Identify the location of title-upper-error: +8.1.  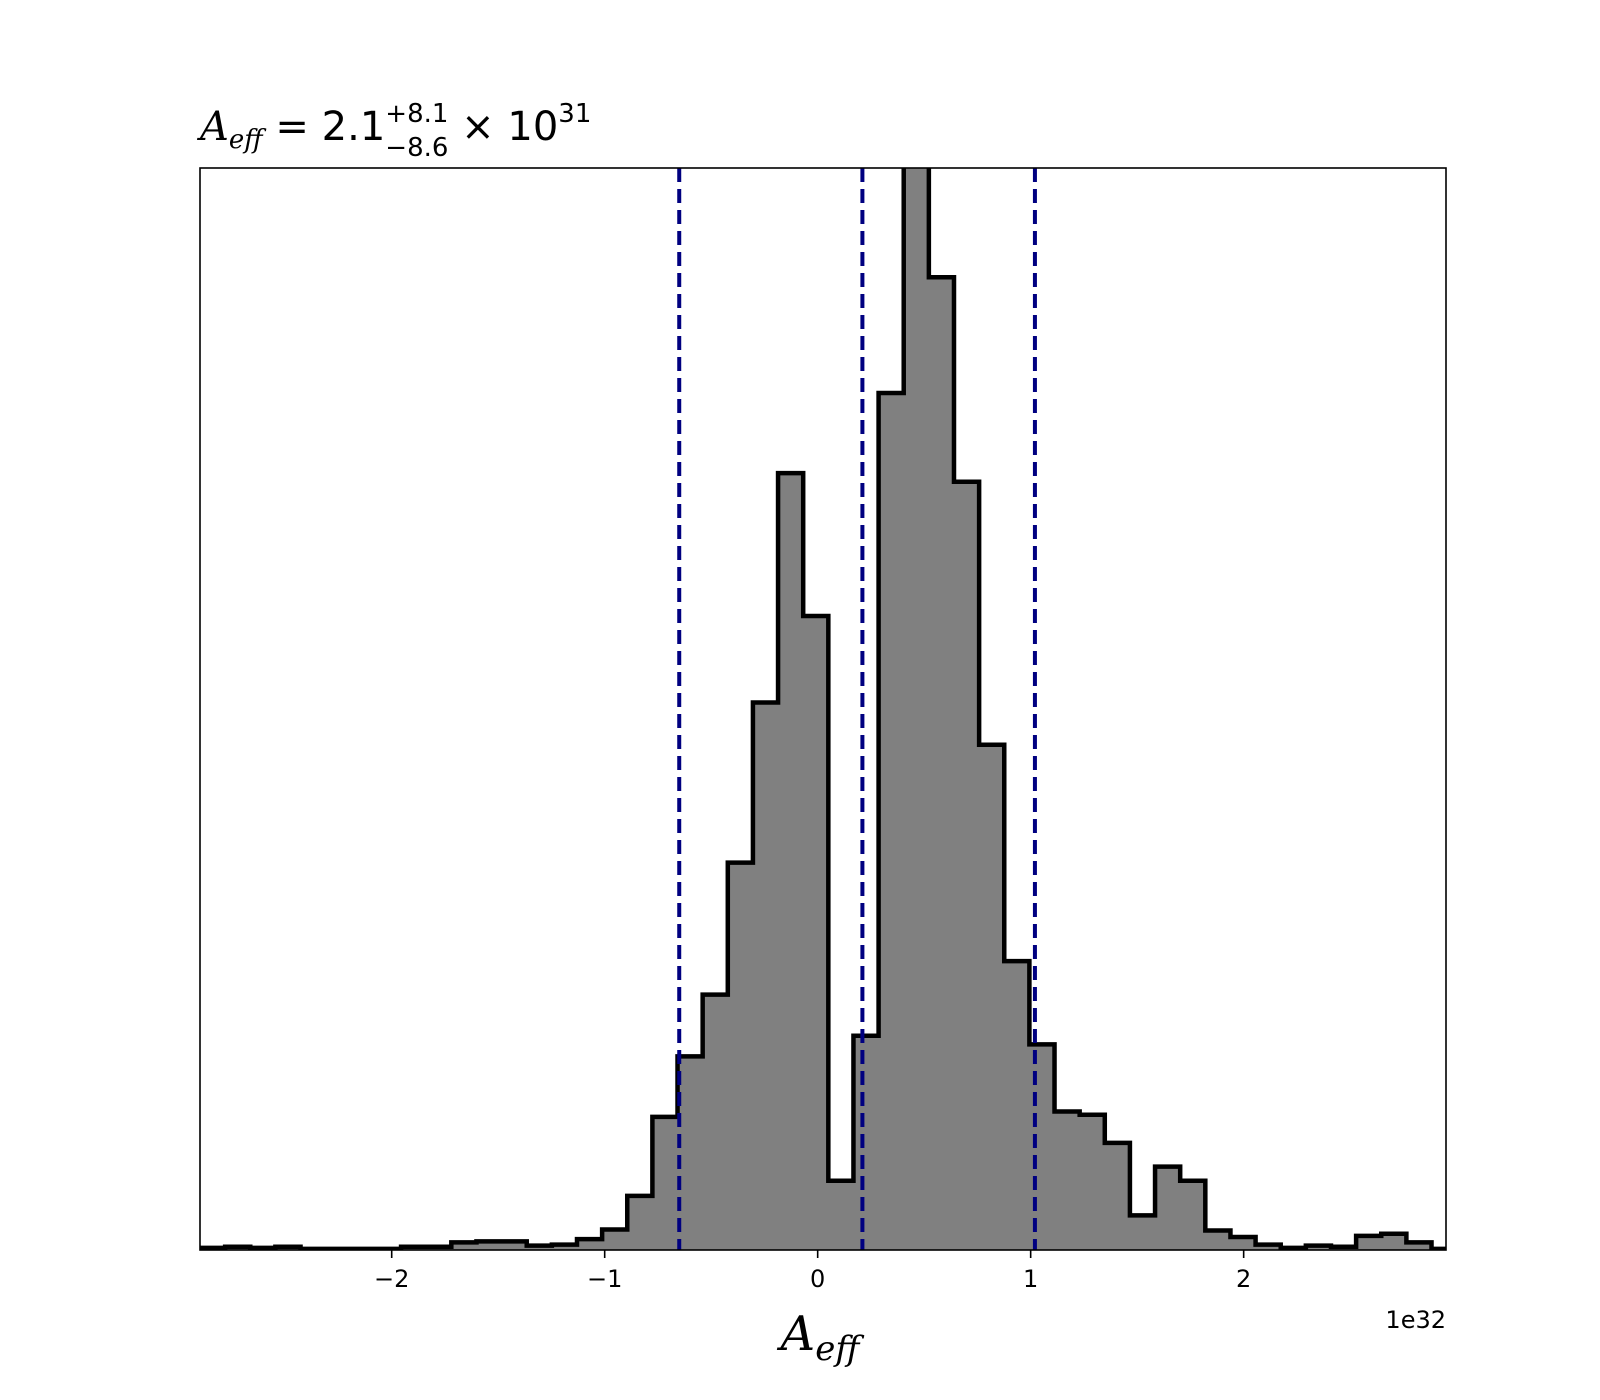
(416, 114).